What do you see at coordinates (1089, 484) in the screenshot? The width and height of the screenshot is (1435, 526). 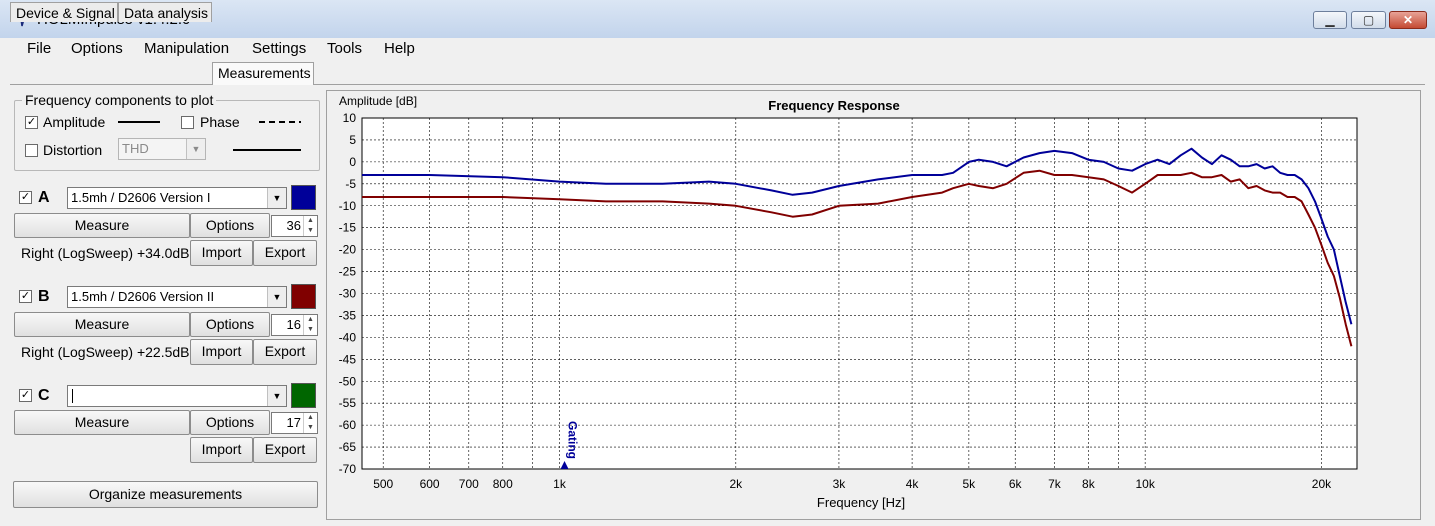 I see `x-tick-label: 8k` at bounding box center [1089, 484].